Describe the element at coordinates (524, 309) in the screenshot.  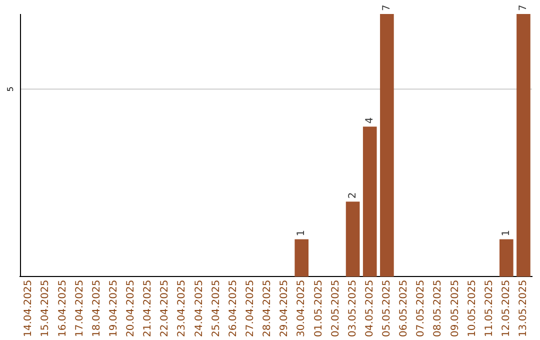
I see `x-tick-label: 13.05.2025` at that location.